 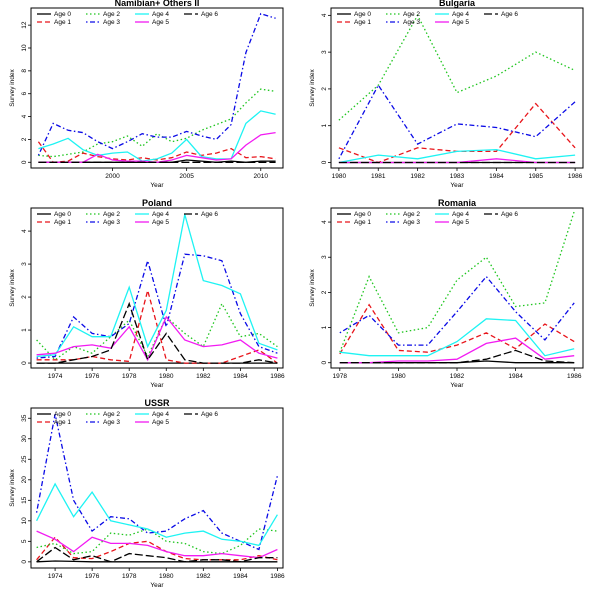 What do you see at coordinates (157, 4) in the screenshot?
I see `chart-title: Namibian+ Others II` at bounding box center [157, 4].